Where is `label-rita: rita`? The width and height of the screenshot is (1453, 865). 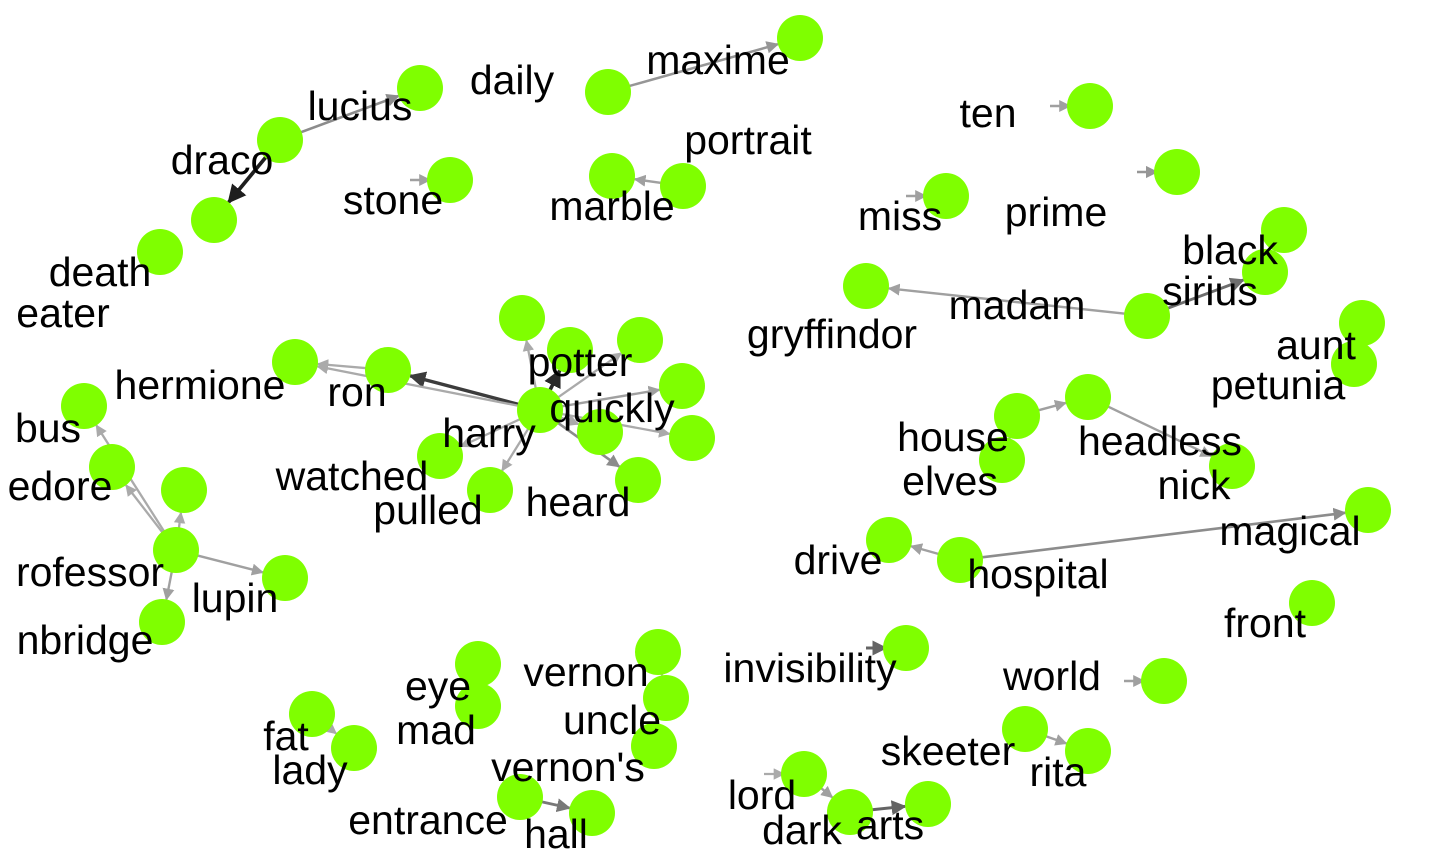
label-rita: rita is located at coordinates (1058, 772).